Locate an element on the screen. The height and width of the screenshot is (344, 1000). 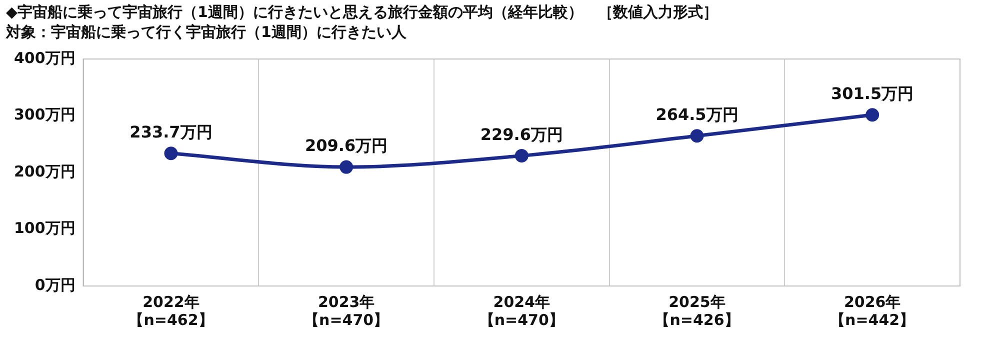
y-tick-label: 300万円 is located at coordinates (45, 115).